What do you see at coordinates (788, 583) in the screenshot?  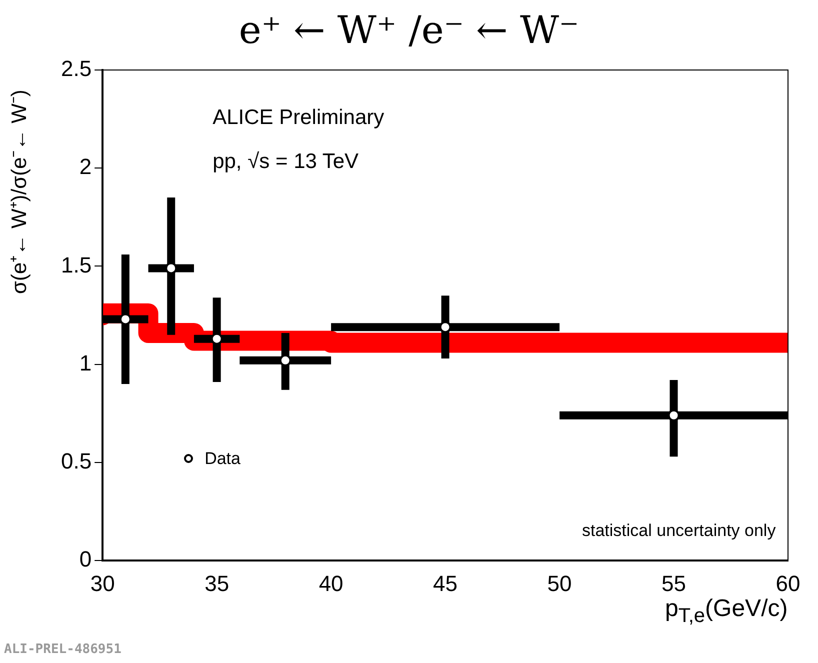 I see `x-tick-label: 60` at bounding box center [788, 583].